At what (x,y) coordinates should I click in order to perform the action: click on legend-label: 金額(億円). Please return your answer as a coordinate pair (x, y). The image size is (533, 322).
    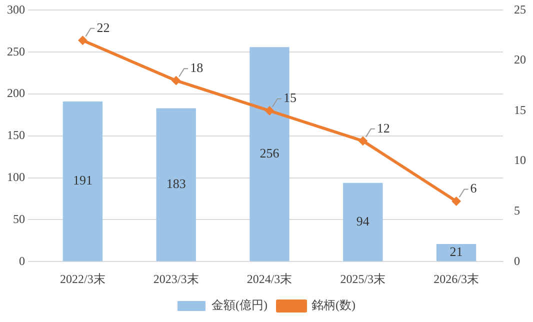
    Looking at the image, I should click on (240, 305).